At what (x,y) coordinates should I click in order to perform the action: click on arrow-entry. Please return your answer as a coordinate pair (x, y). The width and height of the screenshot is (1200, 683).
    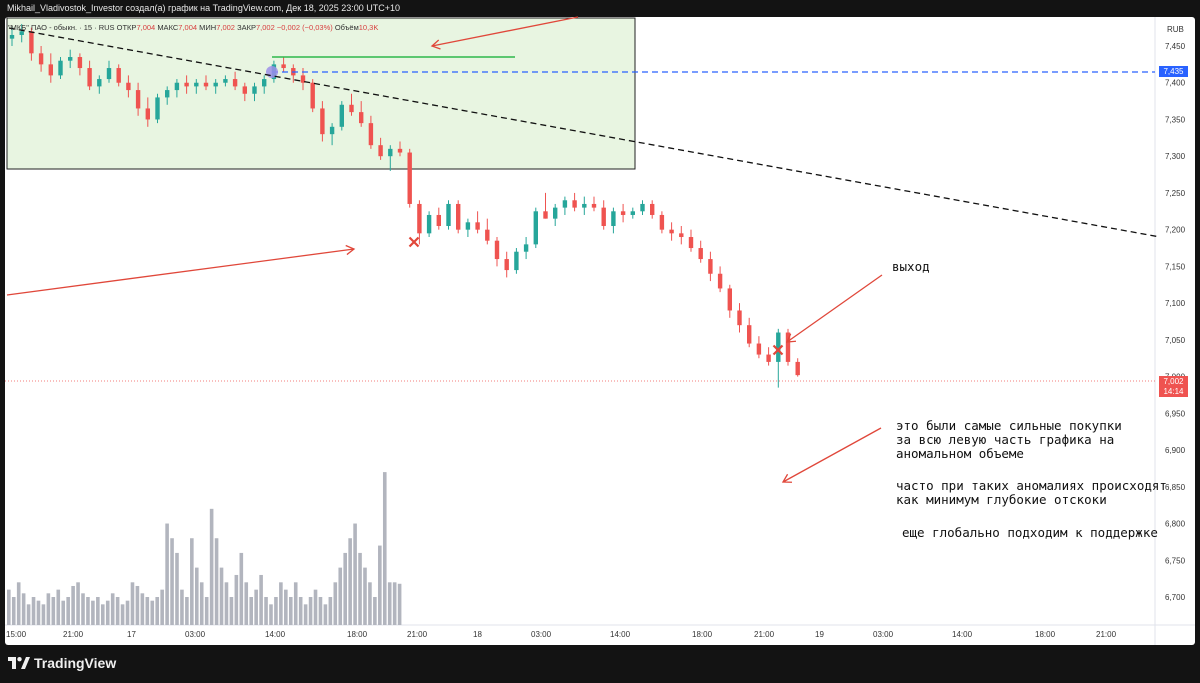
    Looking at the image, I should click on (180, 272).